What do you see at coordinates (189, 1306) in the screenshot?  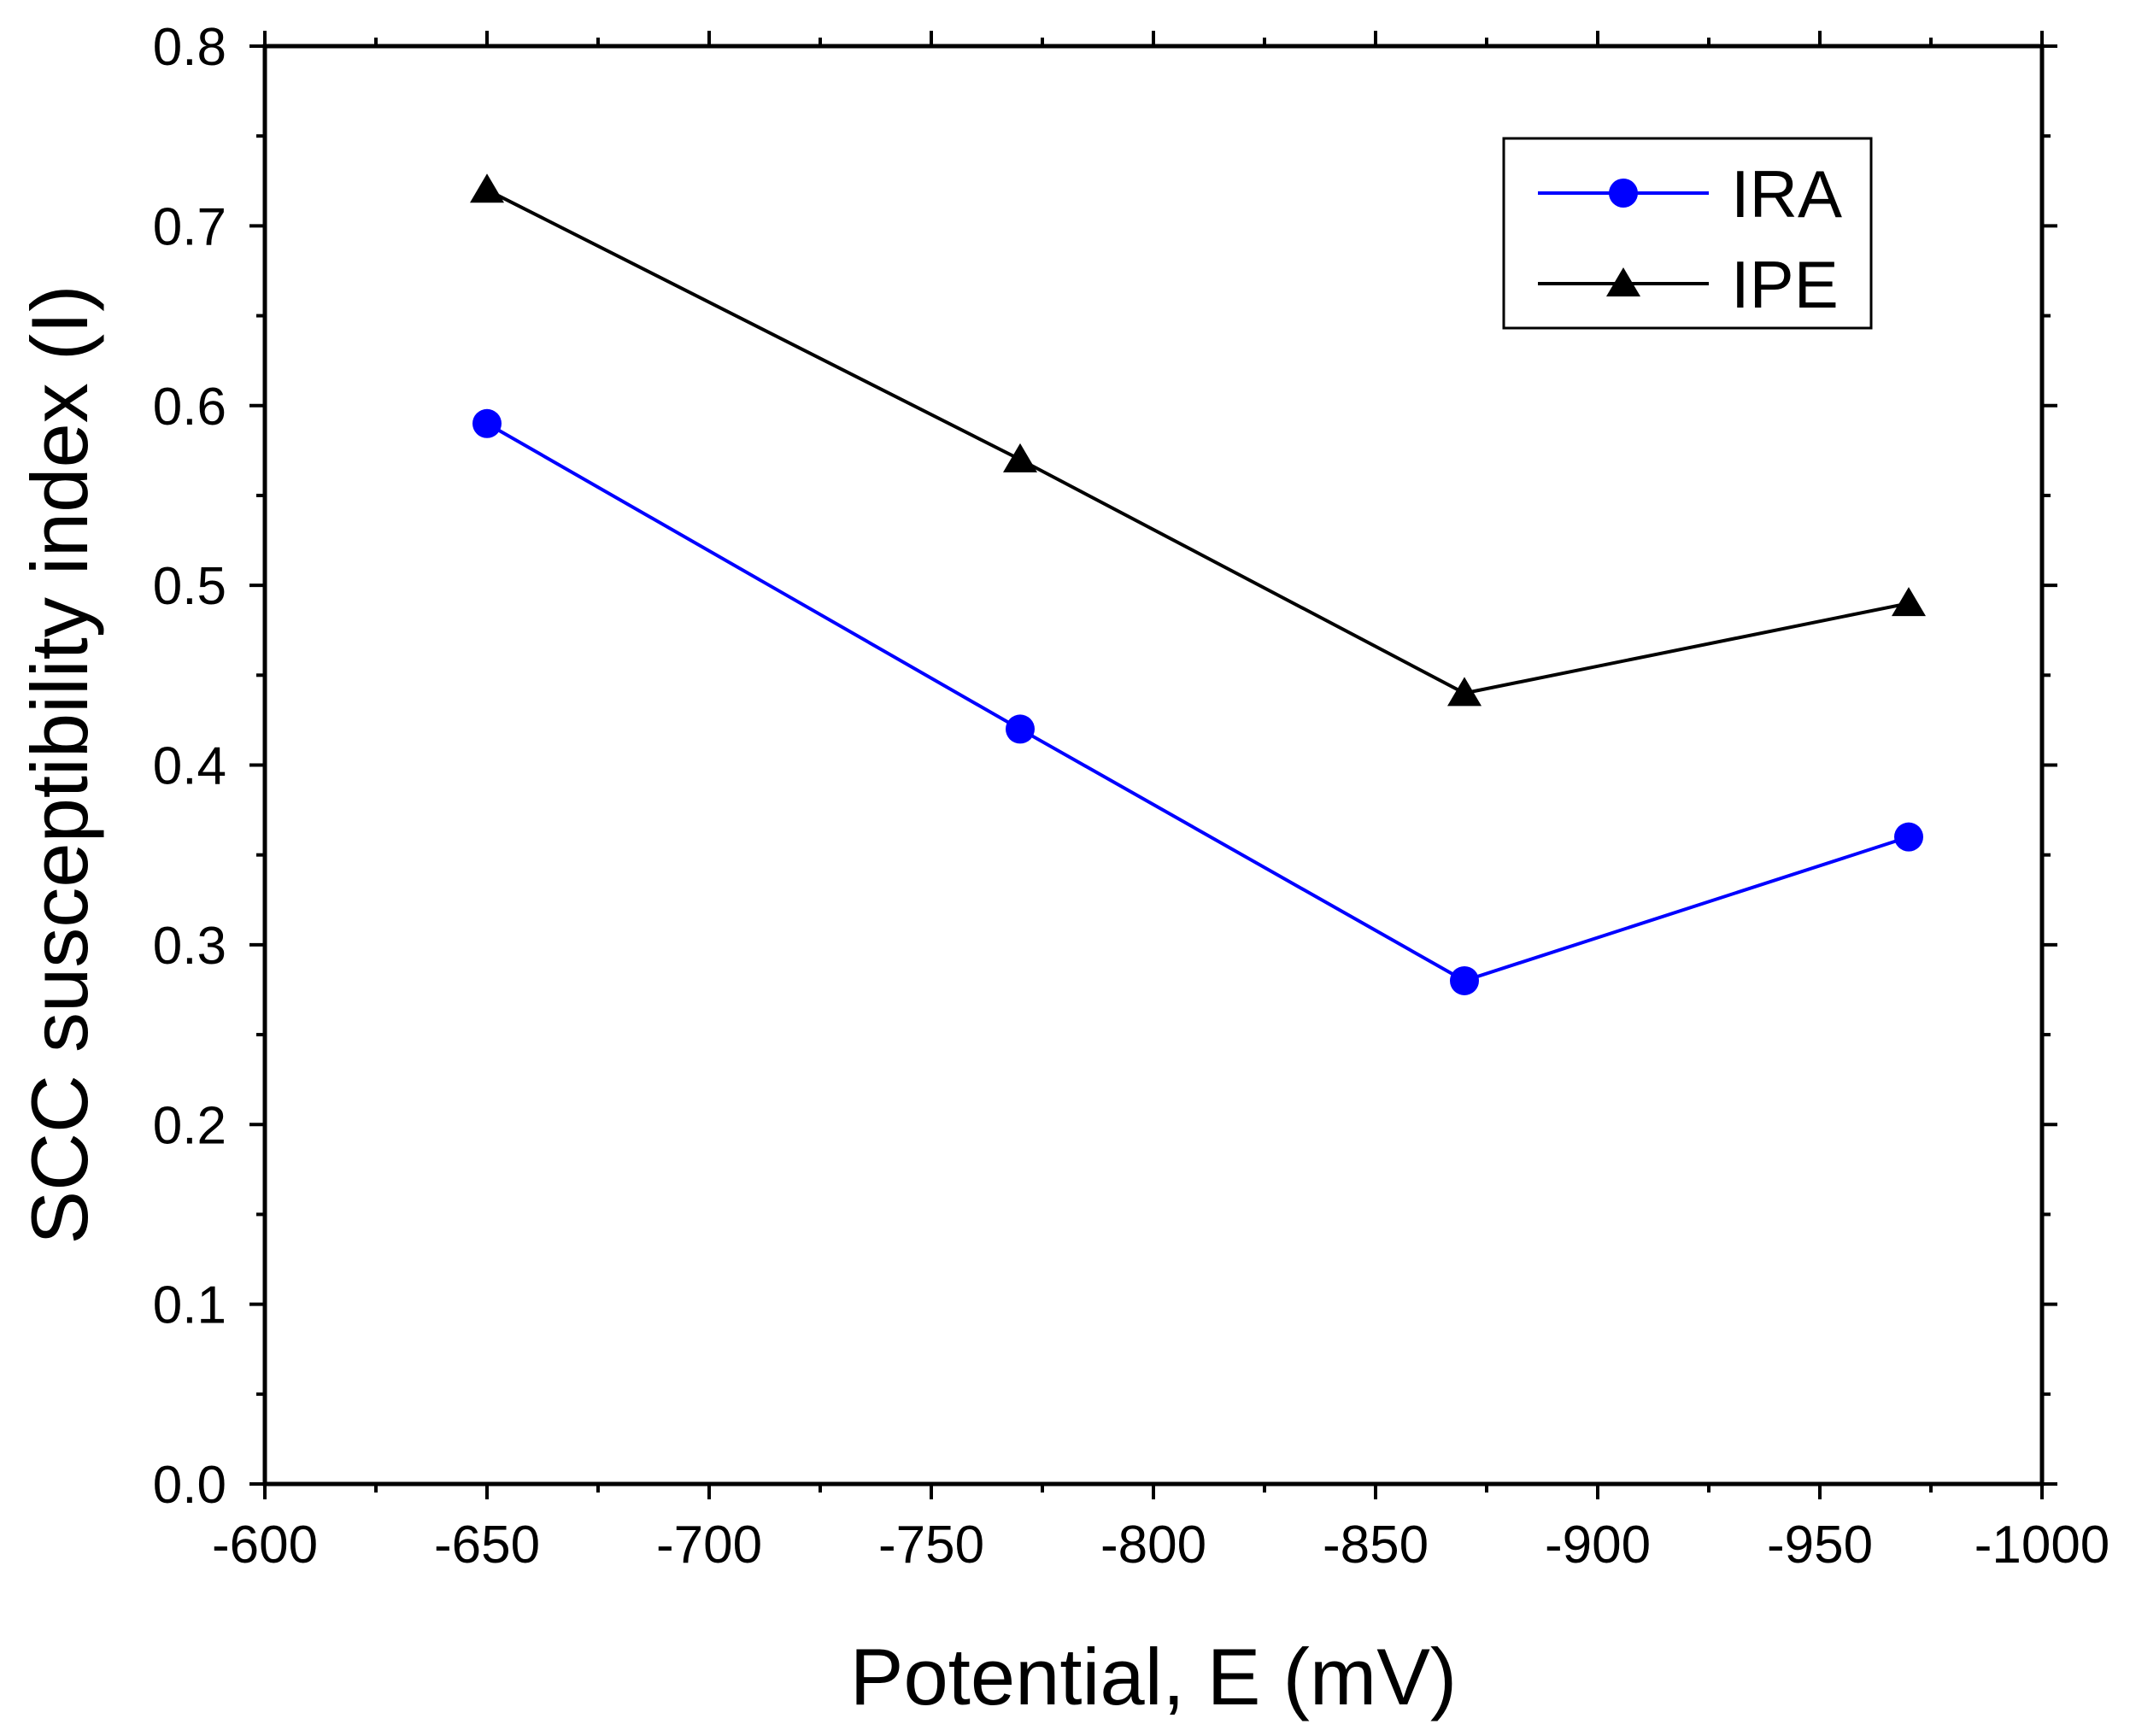 I see `y-tick-label: 0.1` at bounding box center [189, 1306].